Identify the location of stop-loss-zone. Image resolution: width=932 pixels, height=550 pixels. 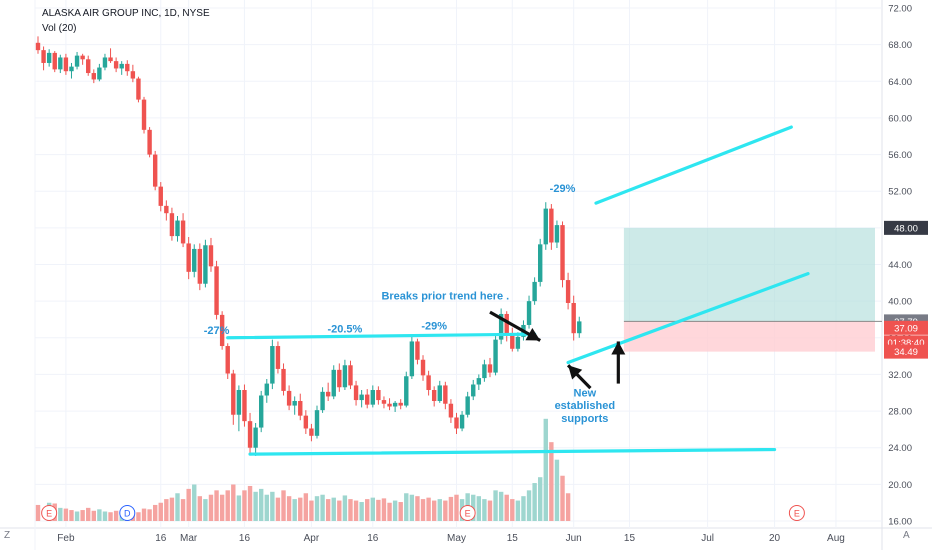
(749, 336).